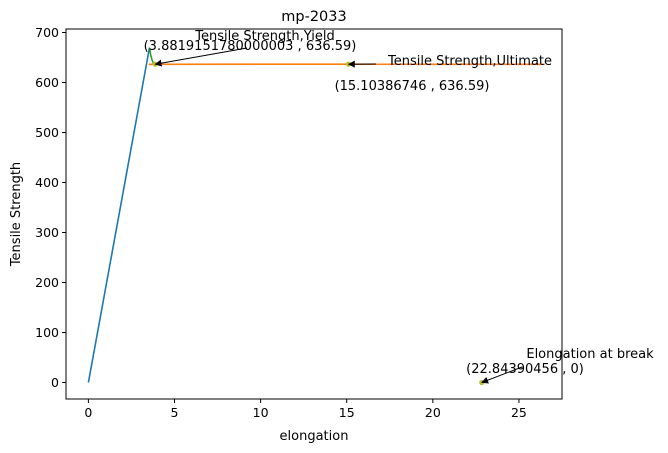  I want to click on x-tick-label: 15, so click(347, 412).